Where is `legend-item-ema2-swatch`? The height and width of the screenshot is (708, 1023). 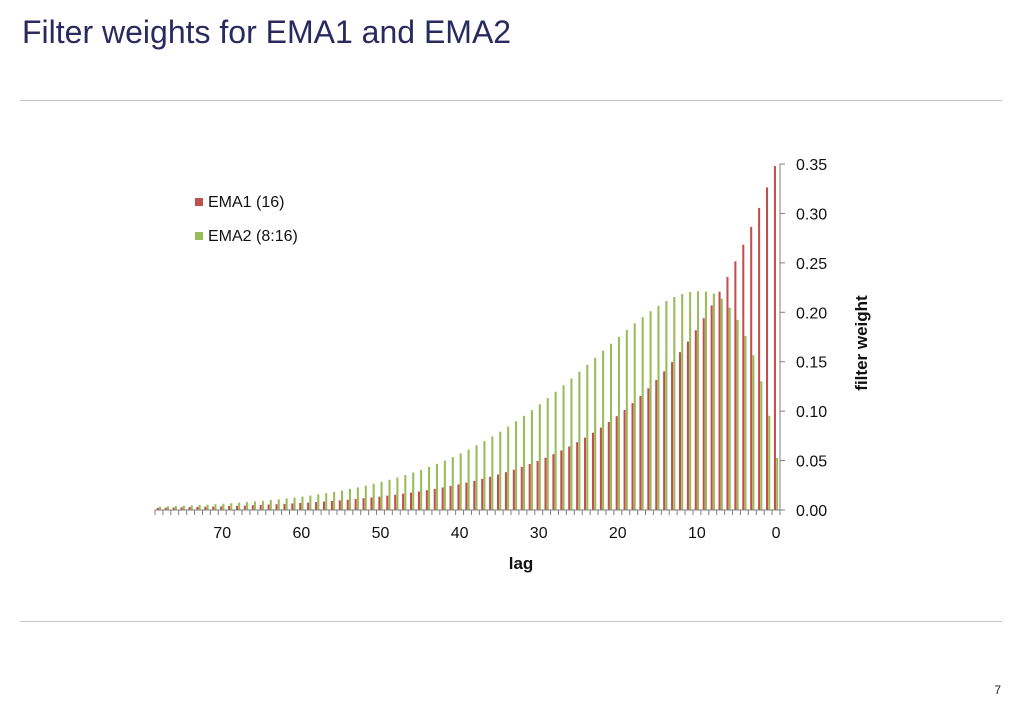 legend-item-ema2-swatch is located at coordinates (199, 236).